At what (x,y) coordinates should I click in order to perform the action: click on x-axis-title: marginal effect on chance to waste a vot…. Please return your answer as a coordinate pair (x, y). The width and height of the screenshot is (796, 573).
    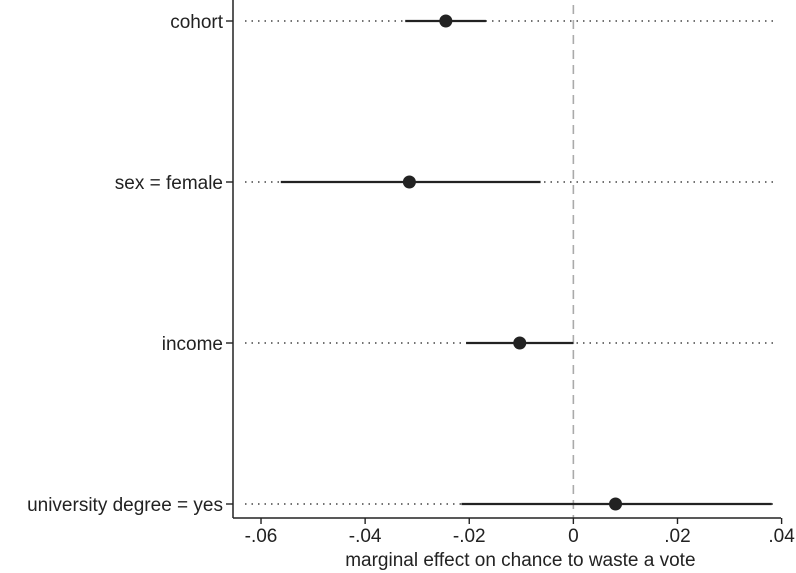
    Looking at the image, I should click on (520, 560).